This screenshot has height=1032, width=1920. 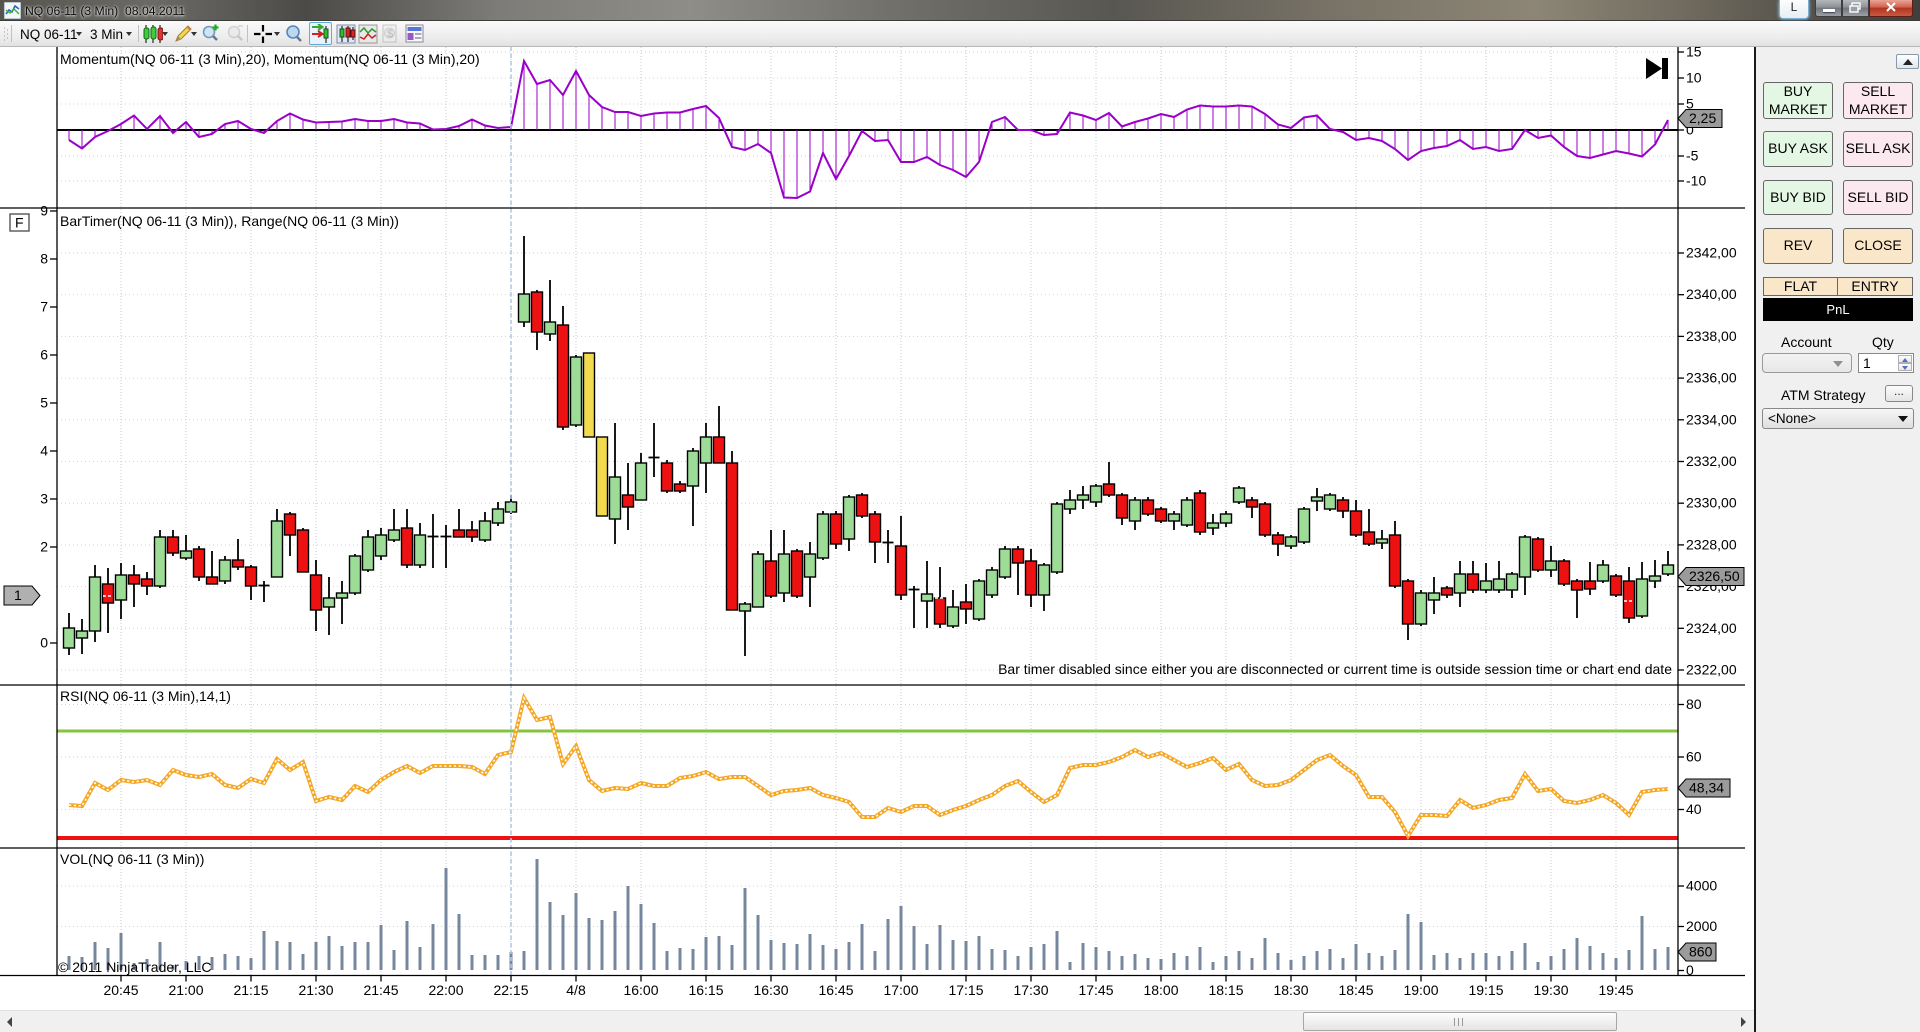 I want to click on svg-text: 19:00, so click(x=1420, y=990).